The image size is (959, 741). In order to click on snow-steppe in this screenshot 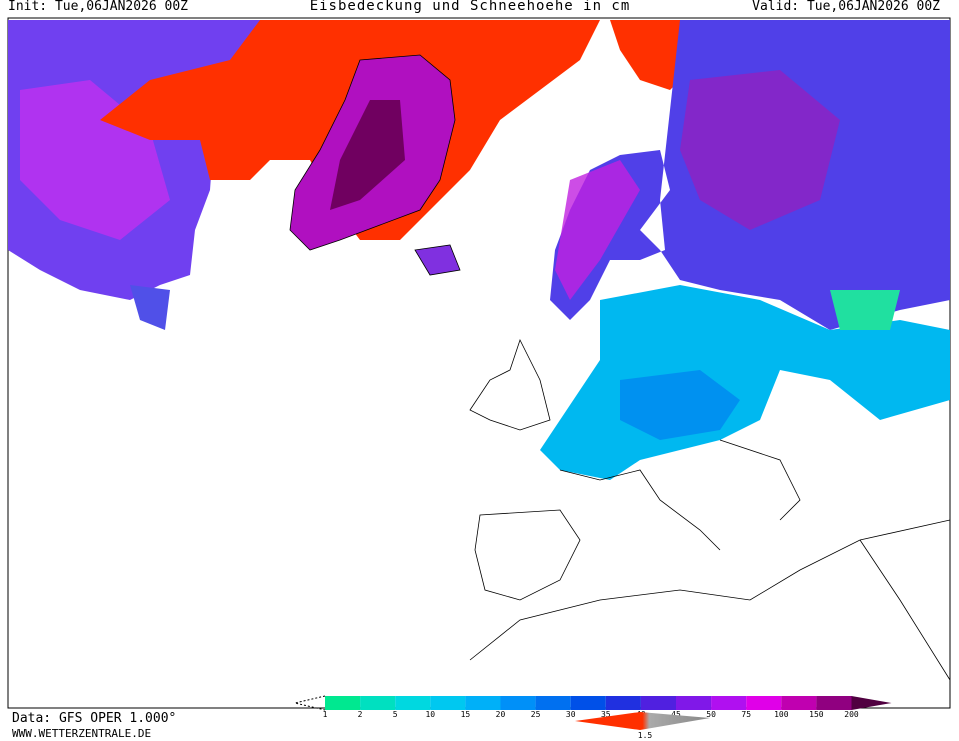, I will do `click(865, 310)`.